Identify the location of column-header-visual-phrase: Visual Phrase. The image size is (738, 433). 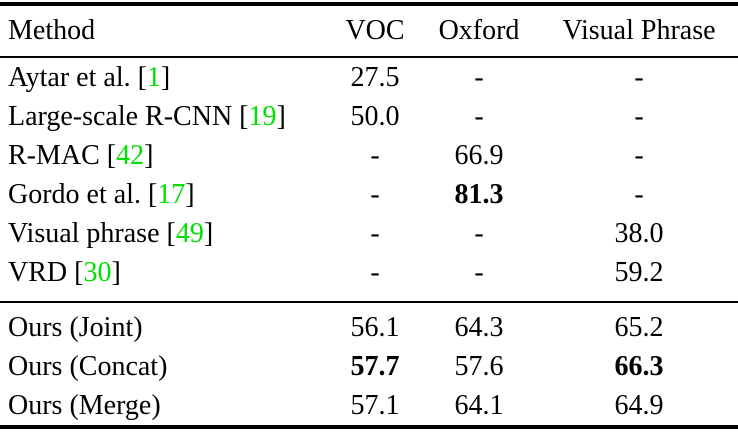
(639, 31).